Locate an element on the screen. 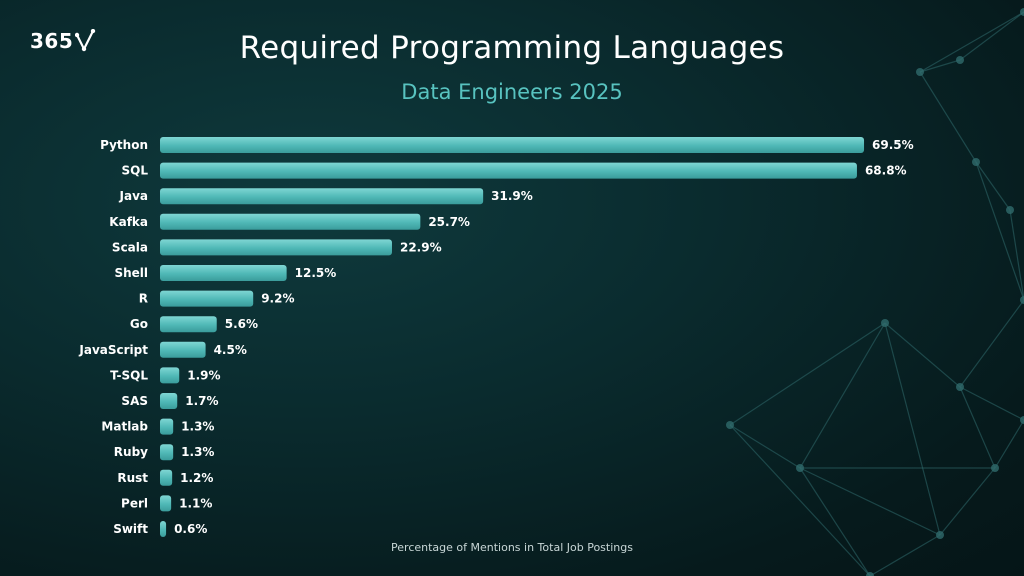 The height and width of the screenshot is (576, 1024). value-label: 9.2% is located at coordinates (277, 299).